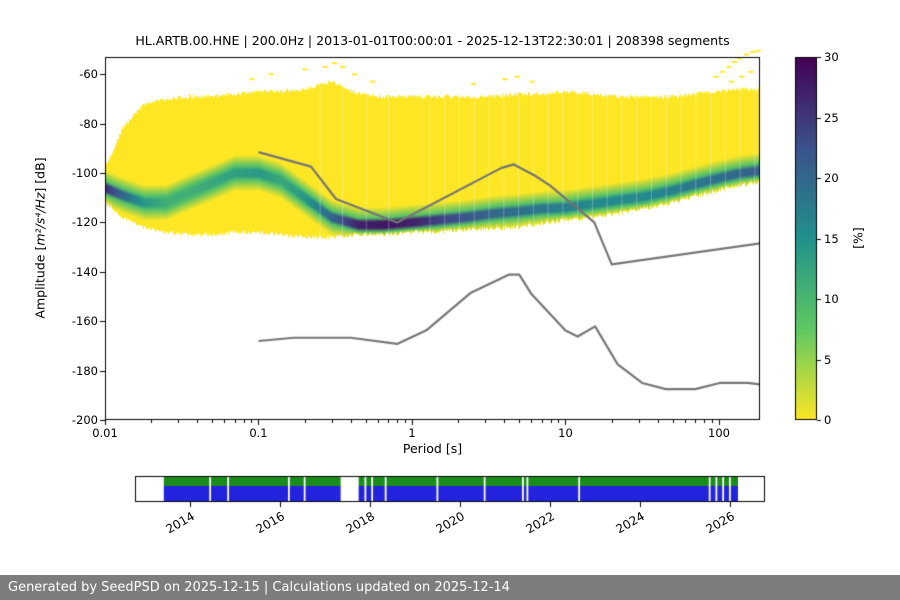 The width and height of the screenshot is (900, 600). Describe the element at coordinates (84, 173) in the screenshot. I see `y-tick-label: -100` at that location.